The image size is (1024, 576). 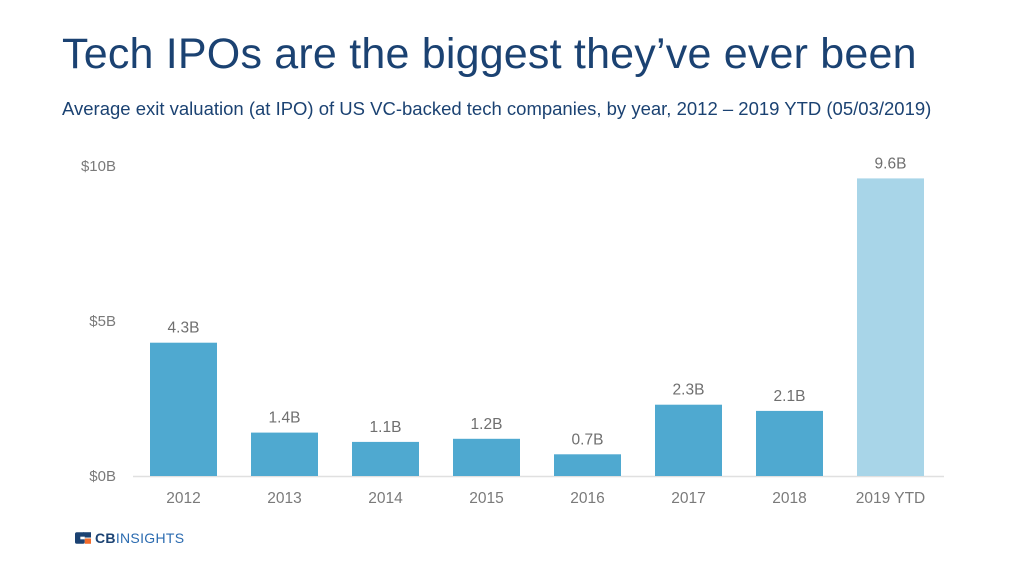 What do you see at coordinates (688, 498) in the screenshot?
I see `x-tick-label: 2017` at bounding box center [688, 498].